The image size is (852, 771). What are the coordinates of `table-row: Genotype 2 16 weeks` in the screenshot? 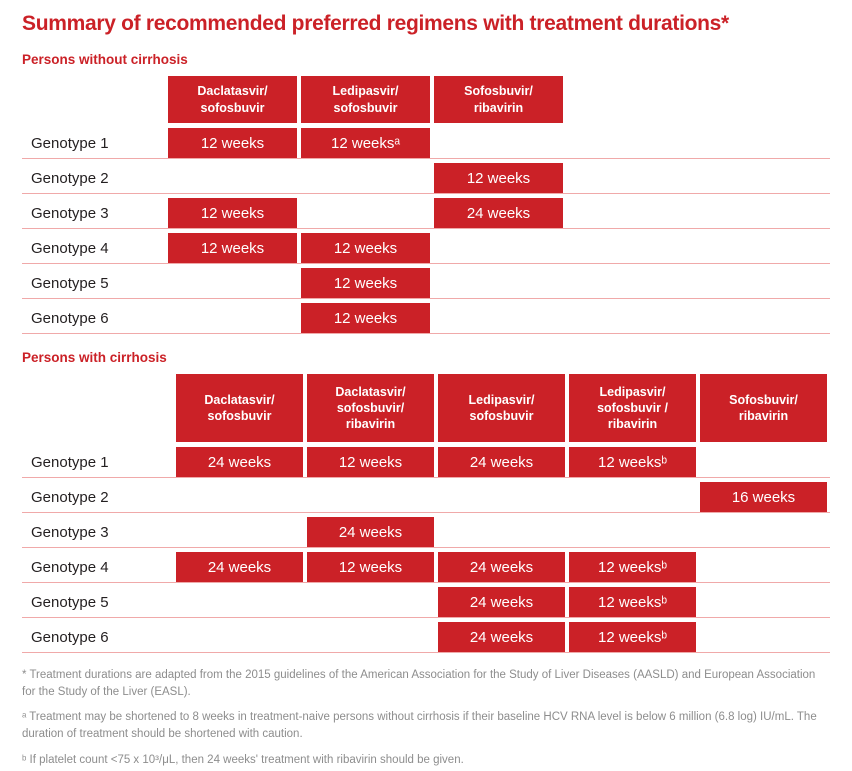 It's located at (426, 497).